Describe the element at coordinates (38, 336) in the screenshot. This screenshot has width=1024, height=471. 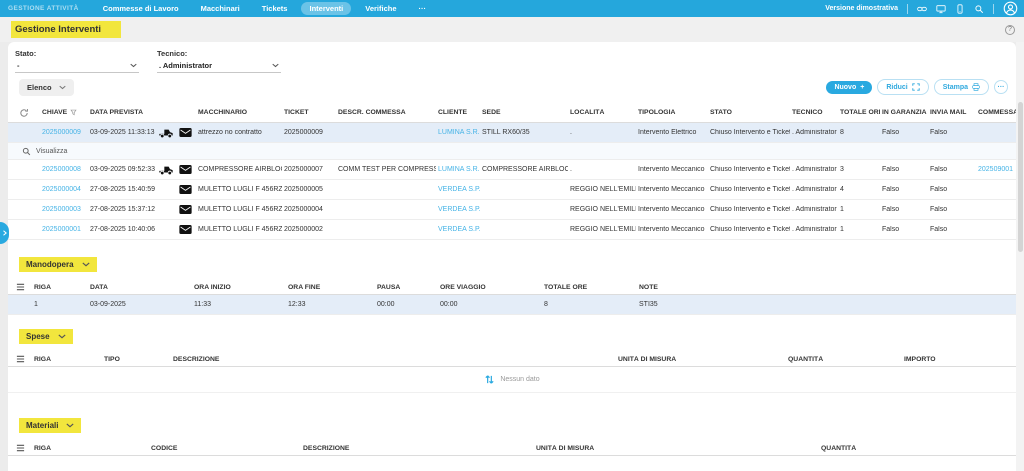
I see `spese-title: Spese` at that location.